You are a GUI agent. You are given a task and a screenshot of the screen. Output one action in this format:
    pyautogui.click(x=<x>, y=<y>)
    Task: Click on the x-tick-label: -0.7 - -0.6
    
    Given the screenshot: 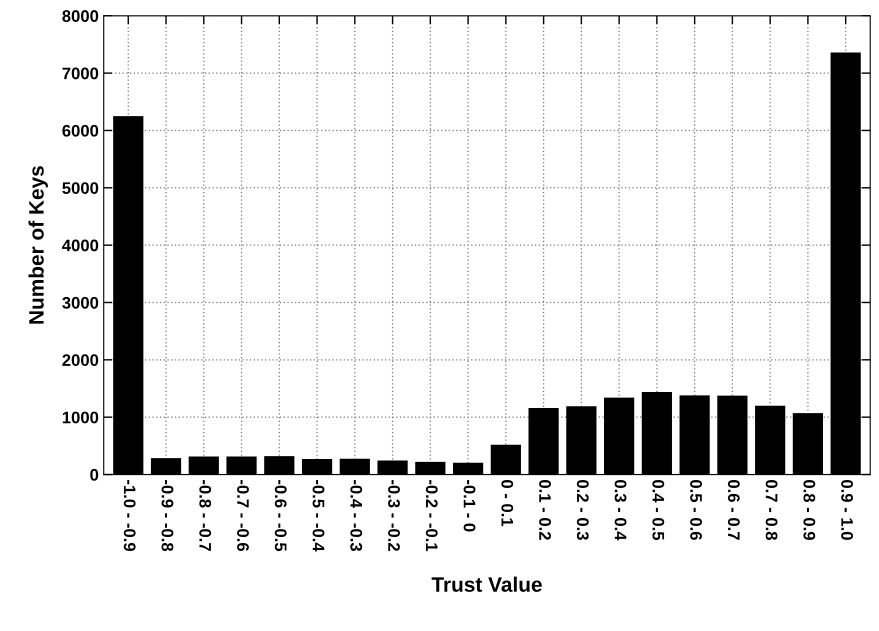 What is the action you would take?
    pyautogui.click(x=243, y=516)
    